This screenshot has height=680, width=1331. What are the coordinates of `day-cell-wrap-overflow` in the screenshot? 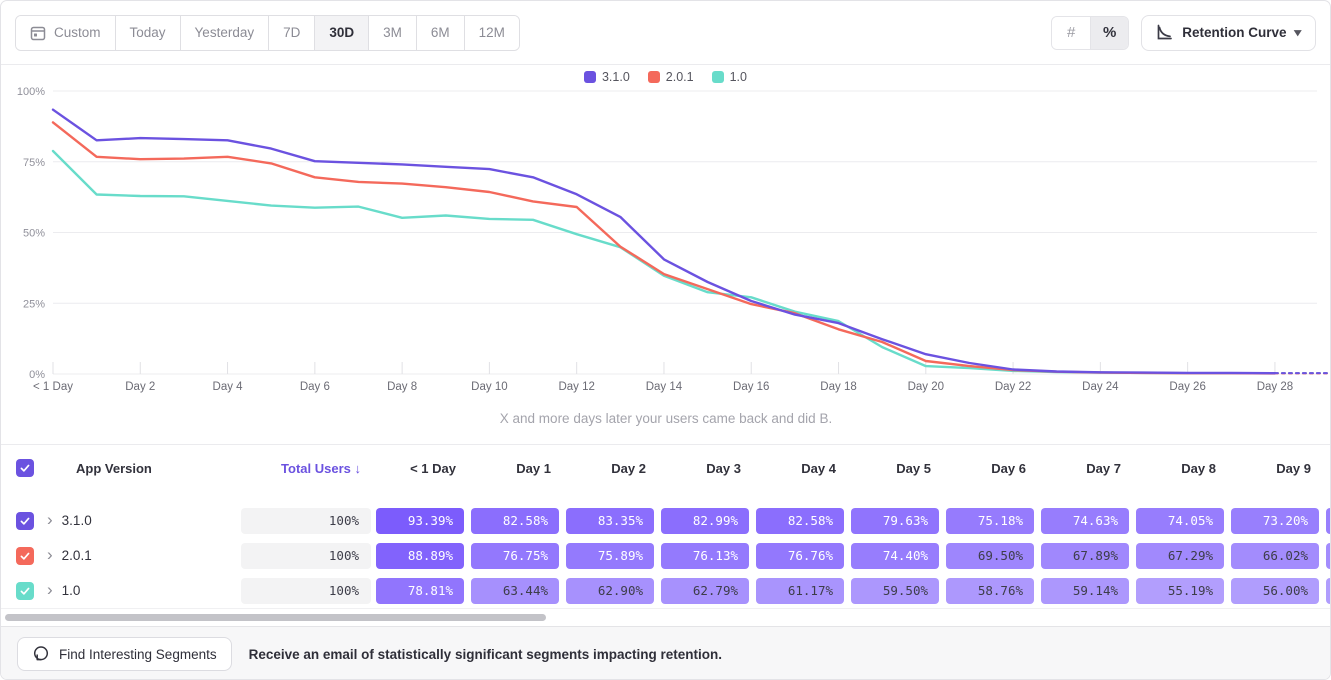 It's located at (1328, 555).